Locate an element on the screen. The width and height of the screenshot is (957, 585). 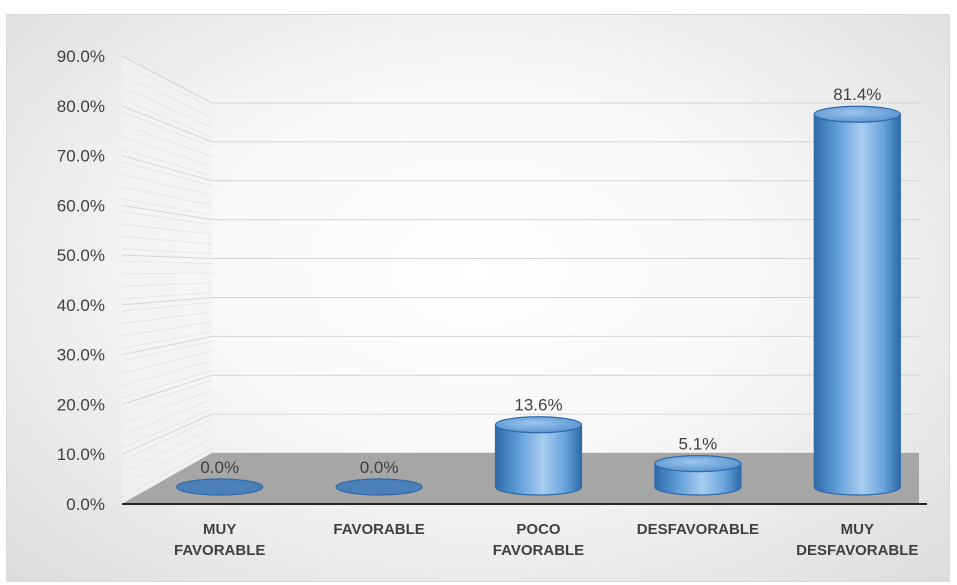
data-label: 5.1% is located at coordinates (698, 444).